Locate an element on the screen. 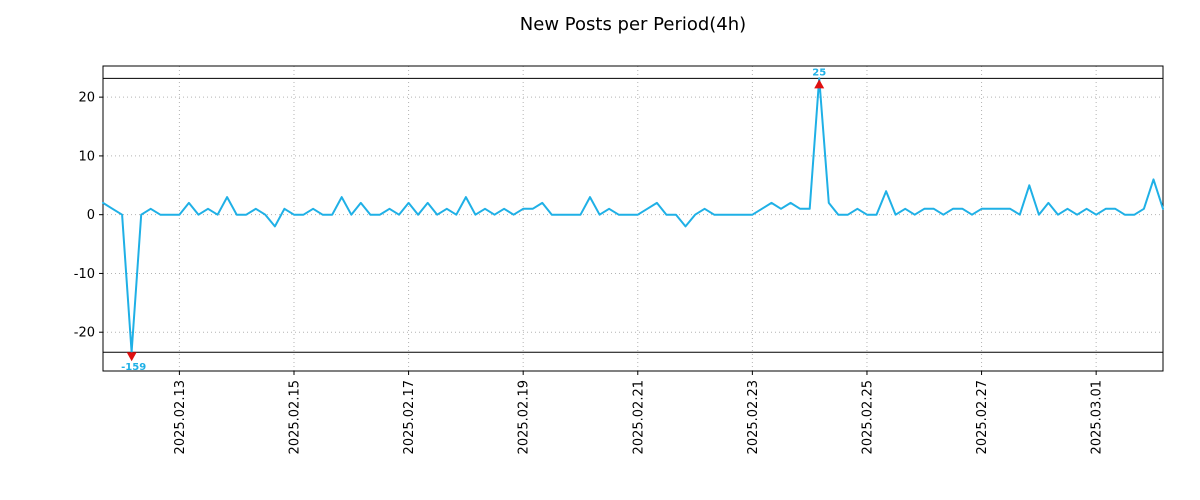 The height and width of the screenshot is (500, 1200). y-tick-label: -10 is located at coordinates (84, 274).